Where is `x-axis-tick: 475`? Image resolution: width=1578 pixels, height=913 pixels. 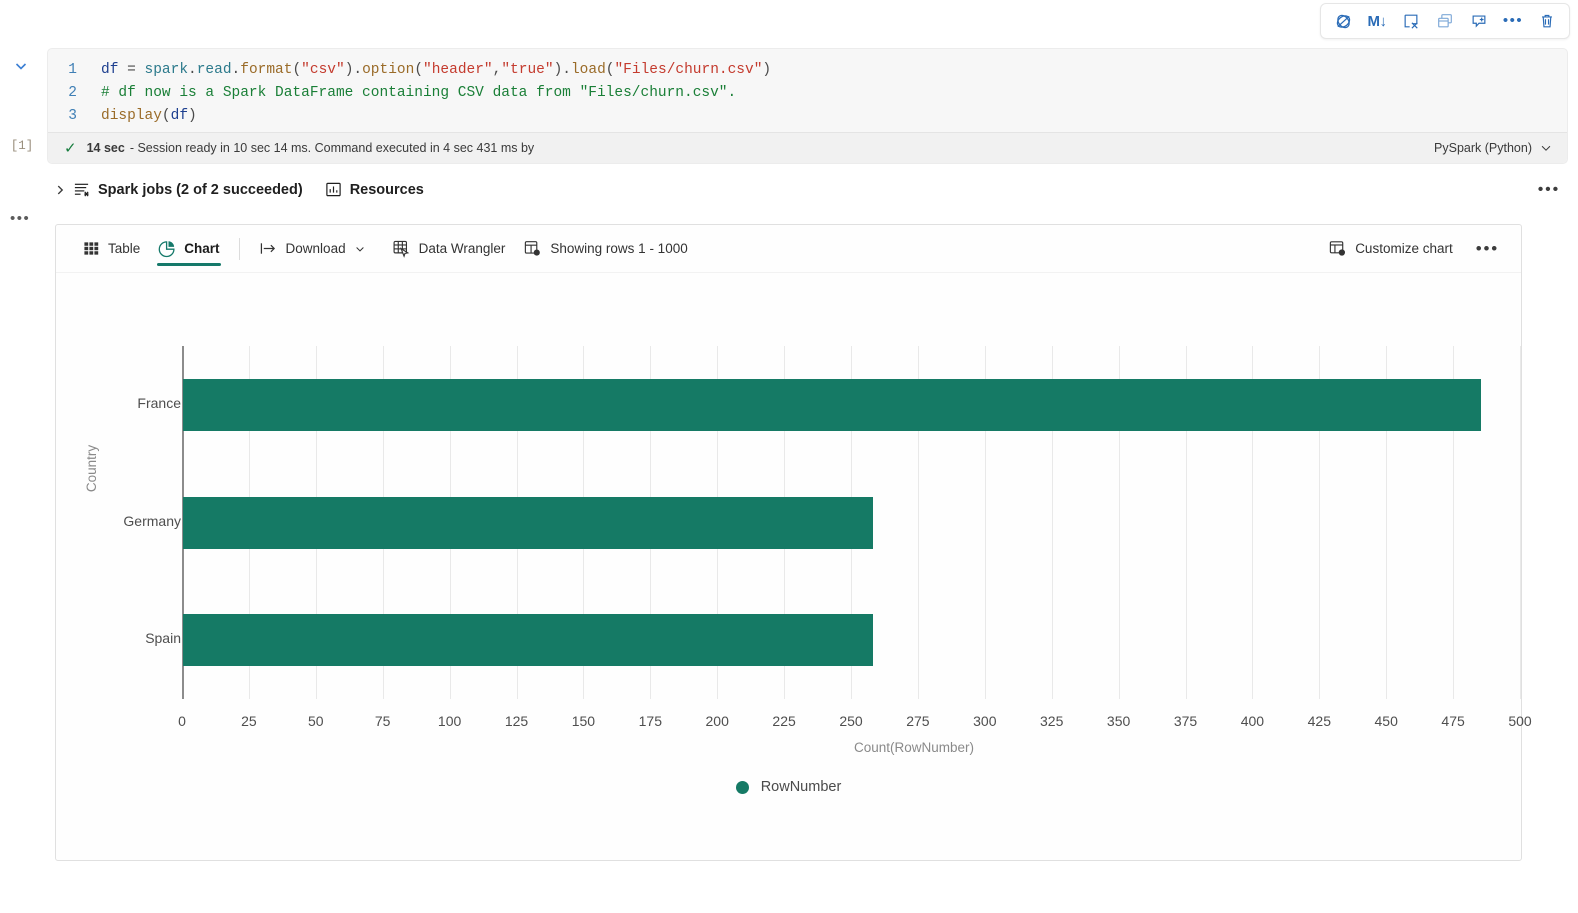 x-axis-tick: 475 is located at coordinates (1453, 721).